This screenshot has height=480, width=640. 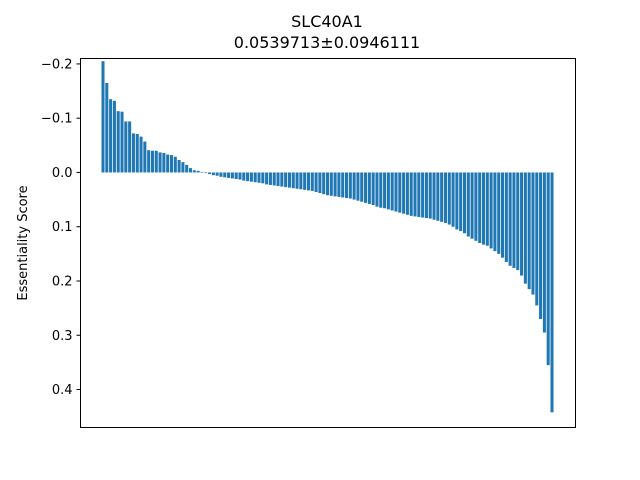 What do you see at coordinates (327, 42) in the screenshot?
I see `chart-subtitle: 0.0539713±0.0946111` at bounding box center [327, 42].